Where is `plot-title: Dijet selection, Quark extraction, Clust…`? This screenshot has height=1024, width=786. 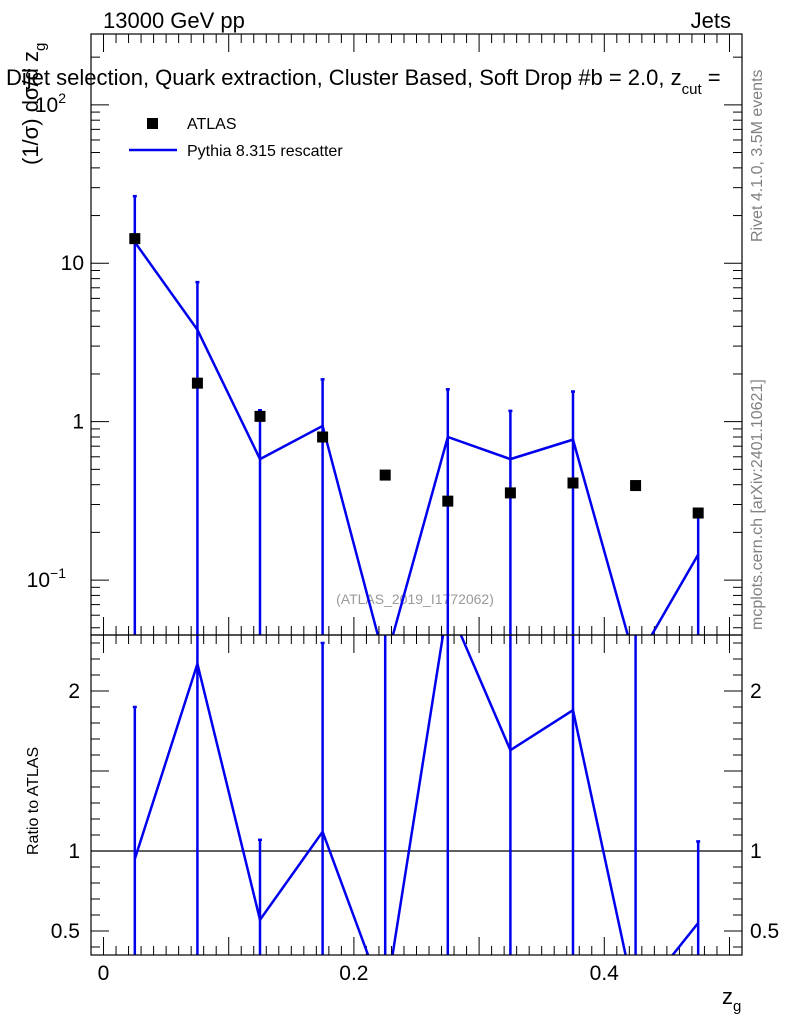 plot-title: Dijet selection, Quark extraction, Clust… is located at coordinates (363, 81).